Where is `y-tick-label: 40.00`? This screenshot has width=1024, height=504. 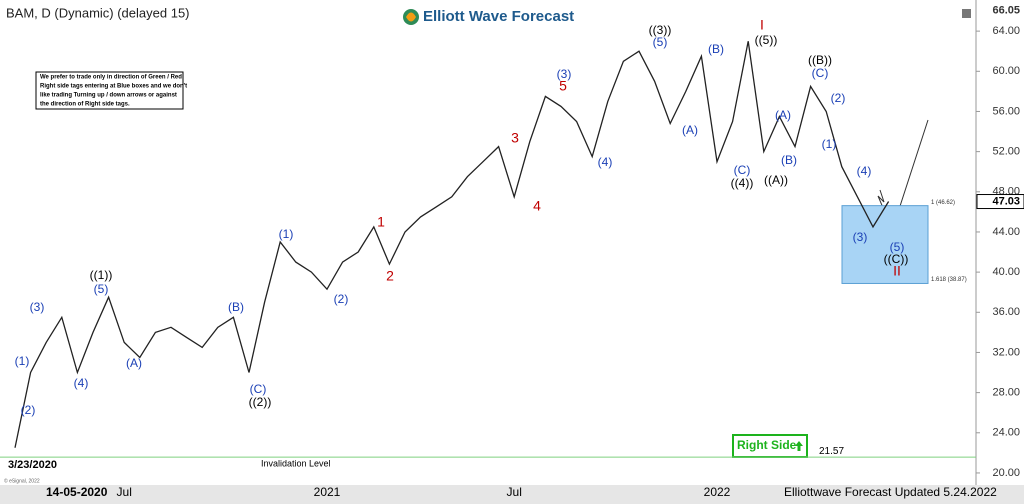 y-tick-label: 40.00 is located at coordinates (1006, 272).